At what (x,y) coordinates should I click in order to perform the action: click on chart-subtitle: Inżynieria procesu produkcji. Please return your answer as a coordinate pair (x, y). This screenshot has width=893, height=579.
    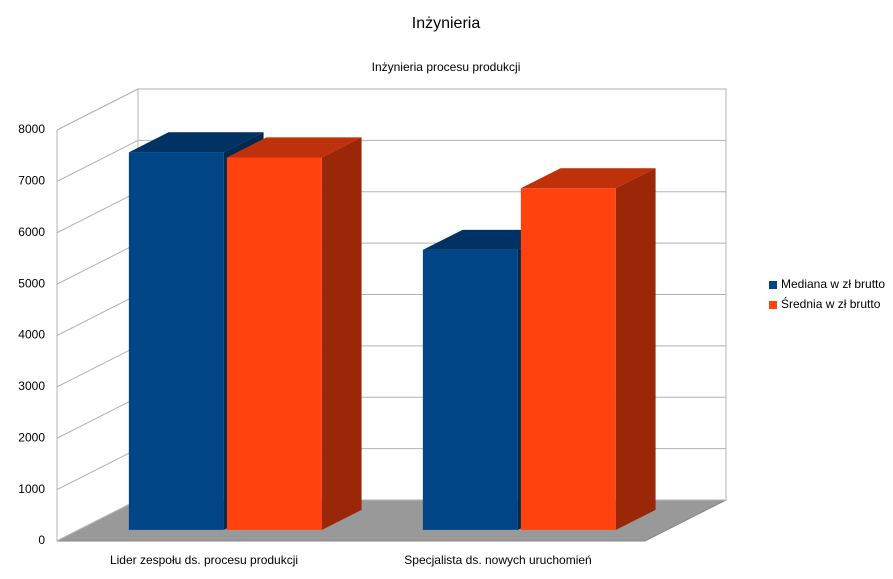
    Looking at the image, I should click on (446, 67).